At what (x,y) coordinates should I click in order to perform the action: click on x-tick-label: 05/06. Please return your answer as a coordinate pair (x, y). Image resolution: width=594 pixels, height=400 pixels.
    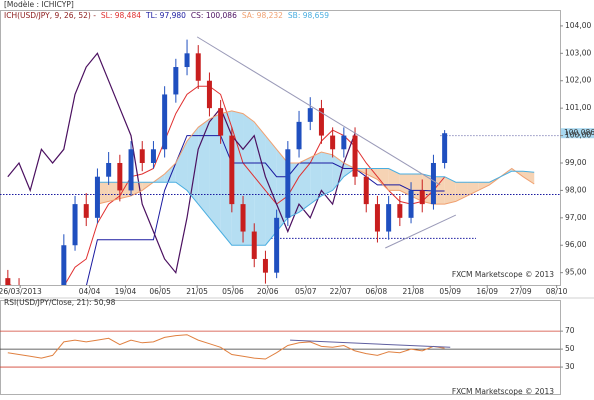
    Looking at the image, I should click on (233, 291).